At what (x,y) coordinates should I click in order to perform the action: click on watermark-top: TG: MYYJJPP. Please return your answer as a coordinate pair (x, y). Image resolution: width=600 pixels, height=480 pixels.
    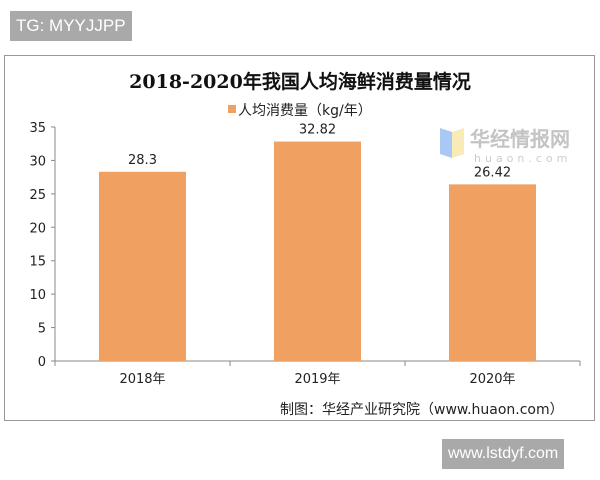
    Looking at the image, I should click on (71, 26).